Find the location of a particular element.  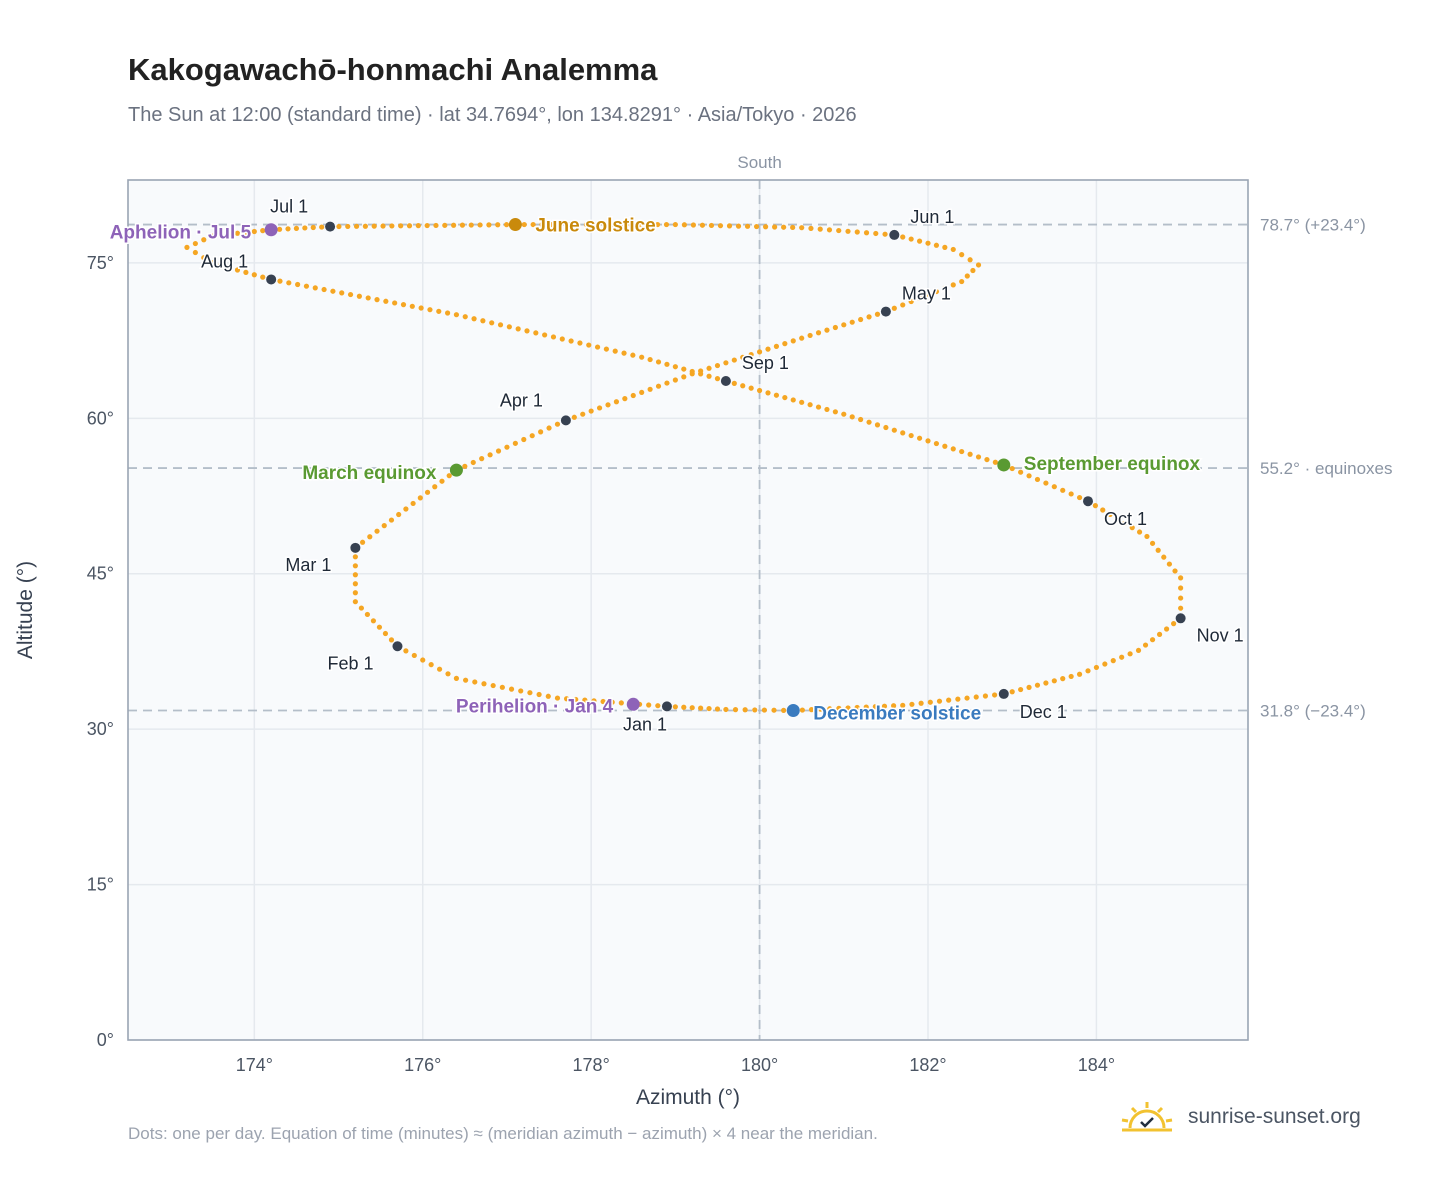

month-label: Apr 1 is located at coordinates (521, 400).